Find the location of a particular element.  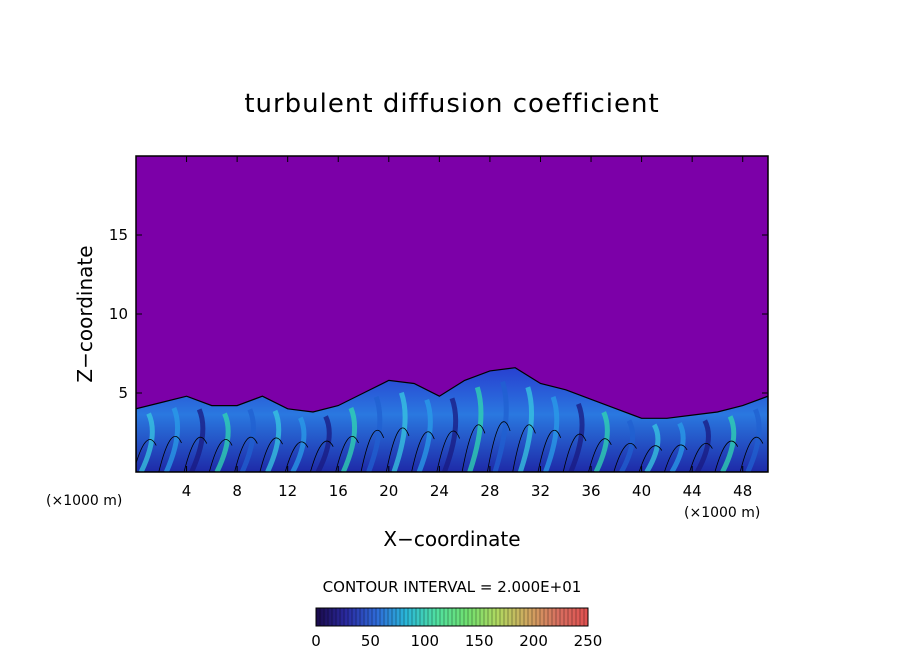

y-tick-label: 5 is located at coordinates (123, 393).